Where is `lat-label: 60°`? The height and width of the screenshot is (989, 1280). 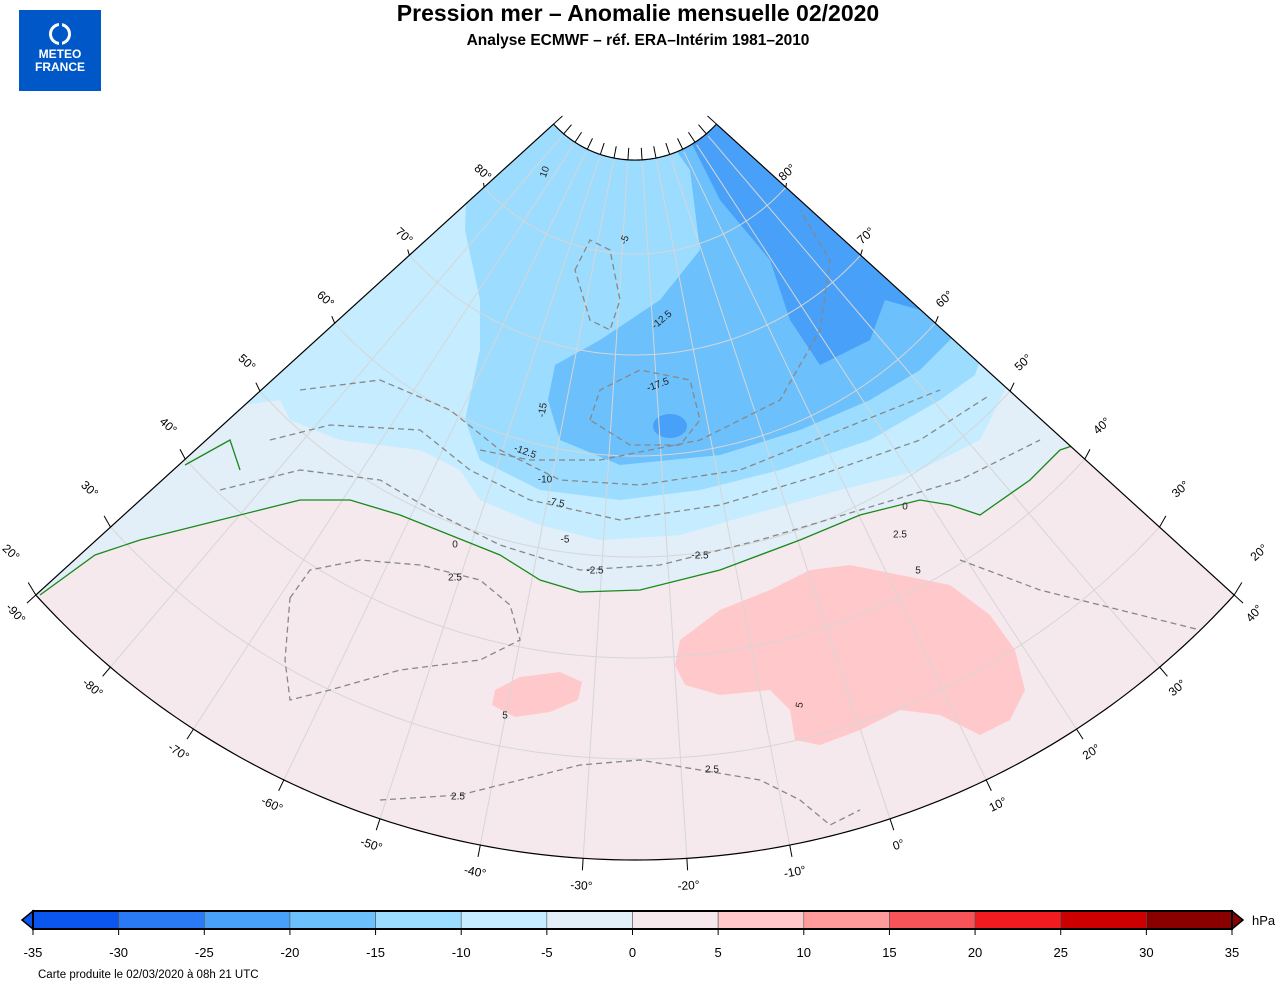 lat-label: 60° is located at coordinates (944, 299).